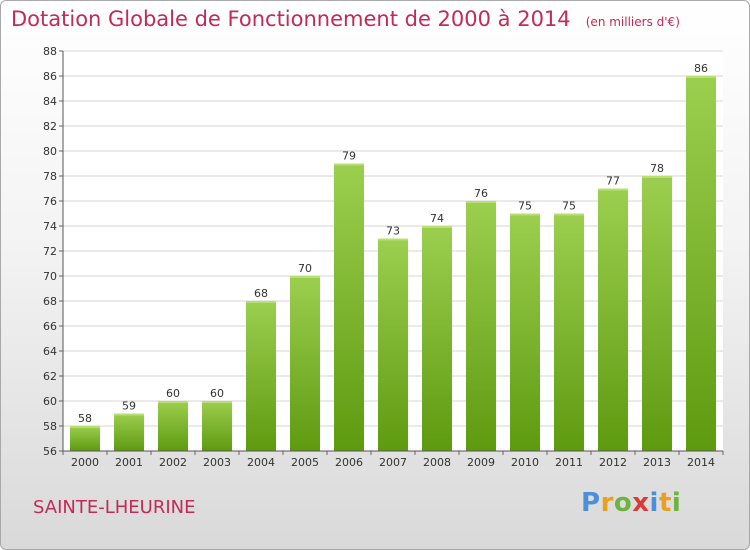 The width and height of the screenshot is (750, 550). What do you see at coordinates (50, 51) in the screenshot?
I see `y-tick-label: 88` at bounding box center [50, 51].